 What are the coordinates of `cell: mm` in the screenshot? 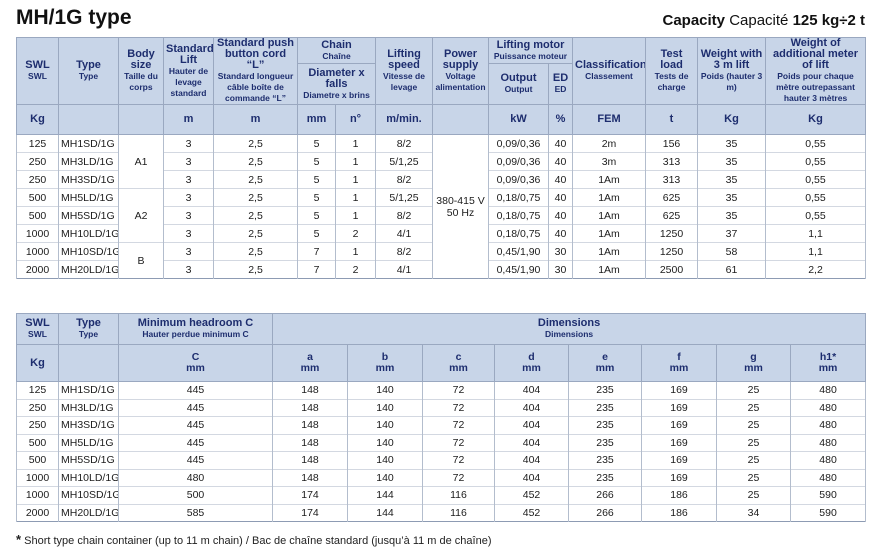 It's located at (316, 119).